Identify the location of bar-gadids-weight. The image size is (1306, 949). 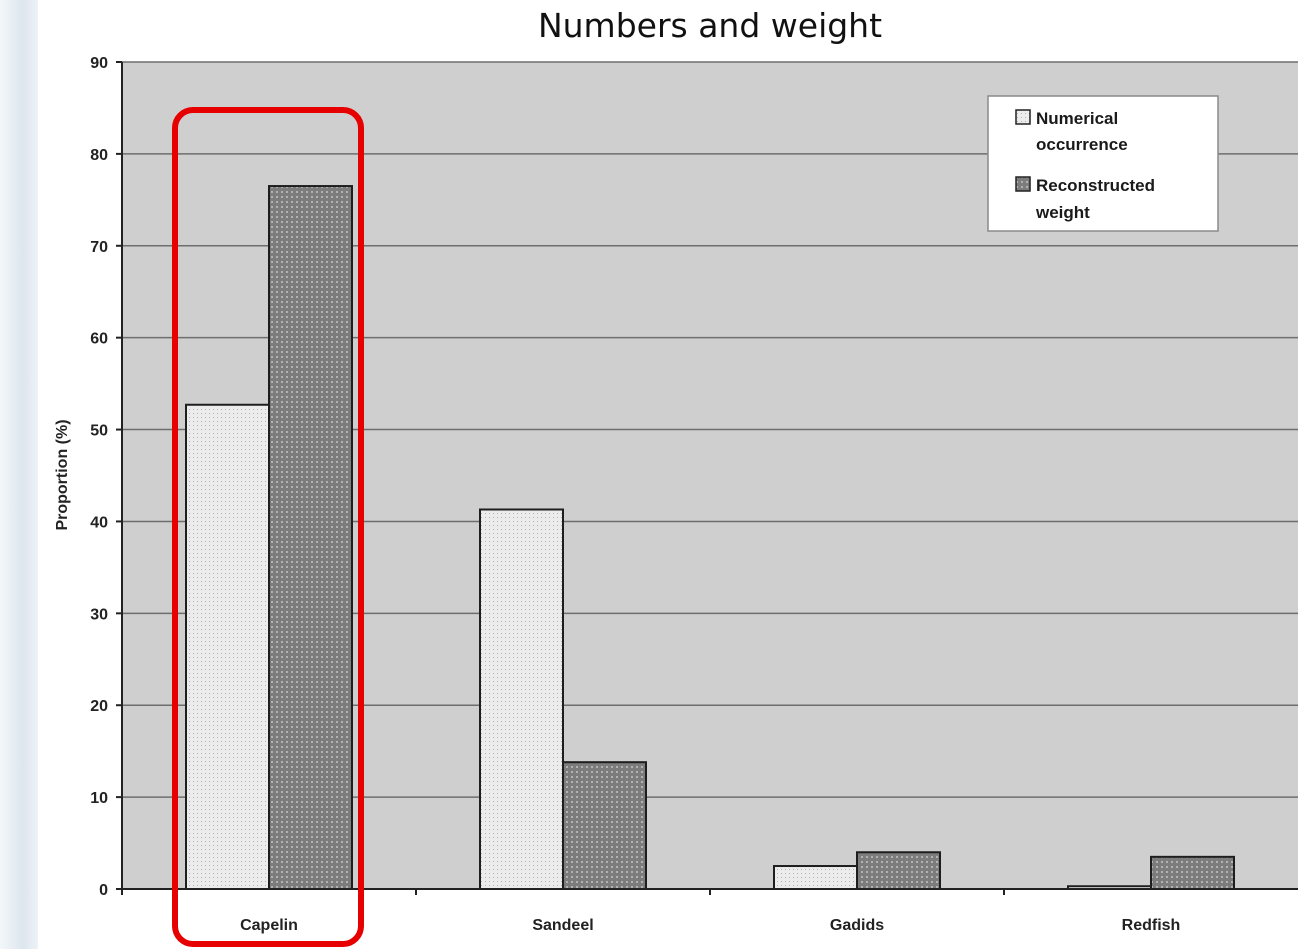
(898, 870).